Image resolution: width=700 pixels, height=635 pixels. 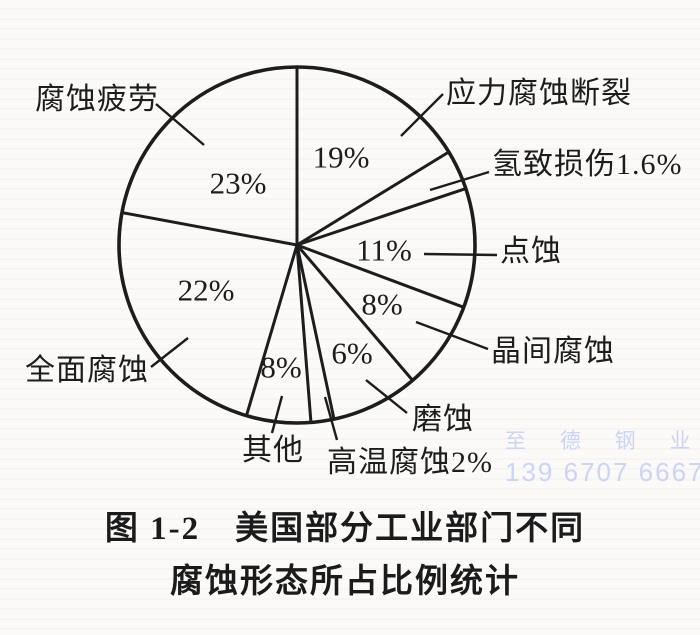 I want to click on percent-label-stress-corrosion-cracking: 19%, so click(x=341, y=157).